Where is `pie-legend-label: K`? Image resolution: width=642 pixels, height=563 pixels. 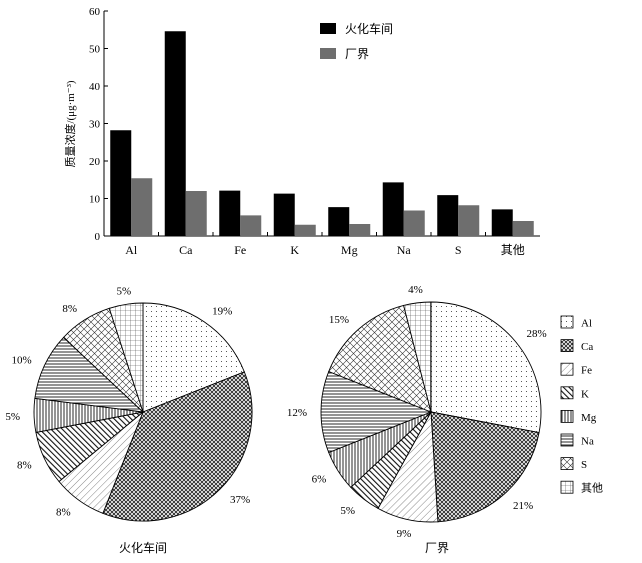 pie-legend-label: K is located at coordinates (585, 394).